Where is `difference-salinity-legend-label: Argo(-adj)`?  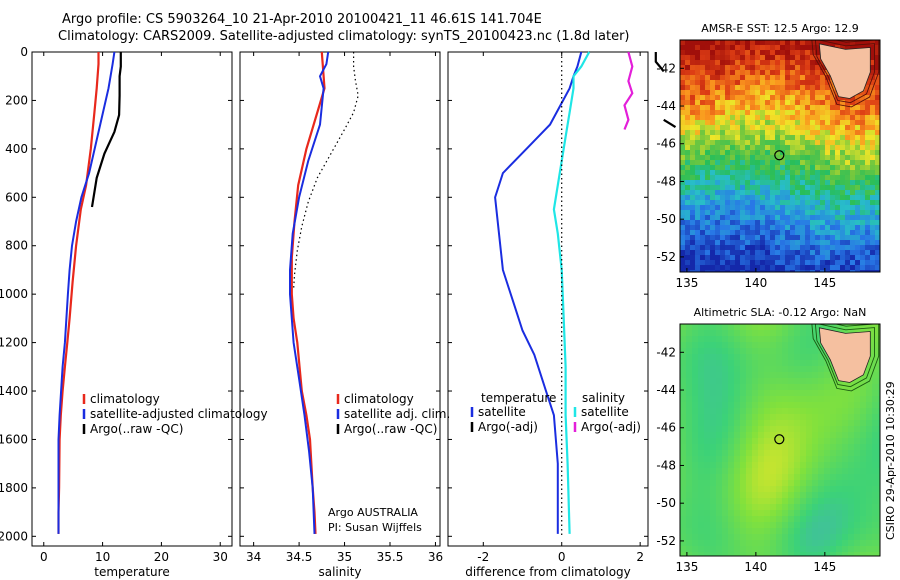
difference-salinity-legend-label: Argo(-adj) is located at coordinates (611, 427).